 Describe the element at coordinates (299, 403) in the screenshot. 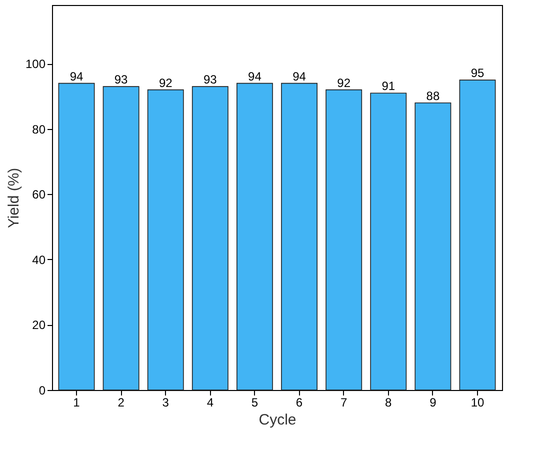

I see `x-tick-label: 6` at that location.